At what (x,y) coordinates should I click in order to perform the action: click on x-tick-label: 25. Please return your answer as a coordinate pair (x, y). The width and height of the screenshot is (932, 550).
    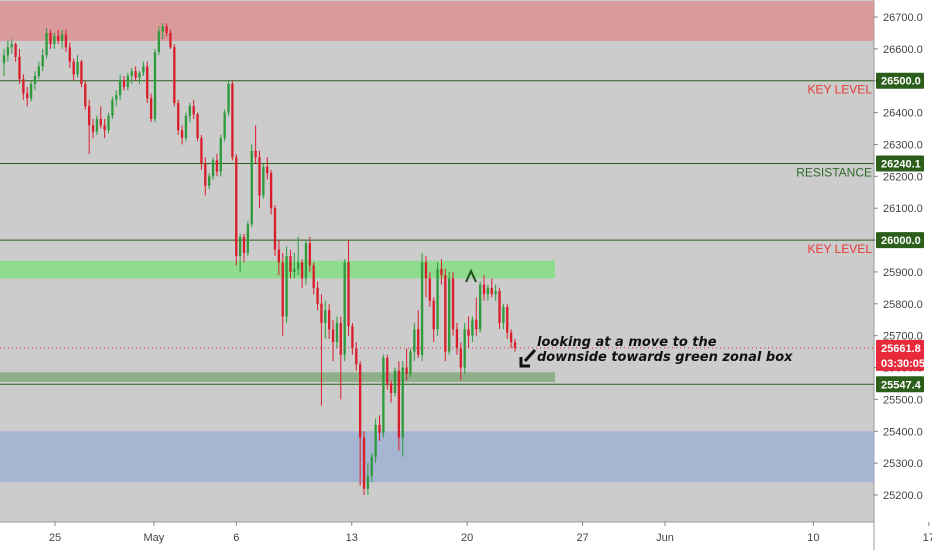
    Looking at the image, I should click on (55, 538).